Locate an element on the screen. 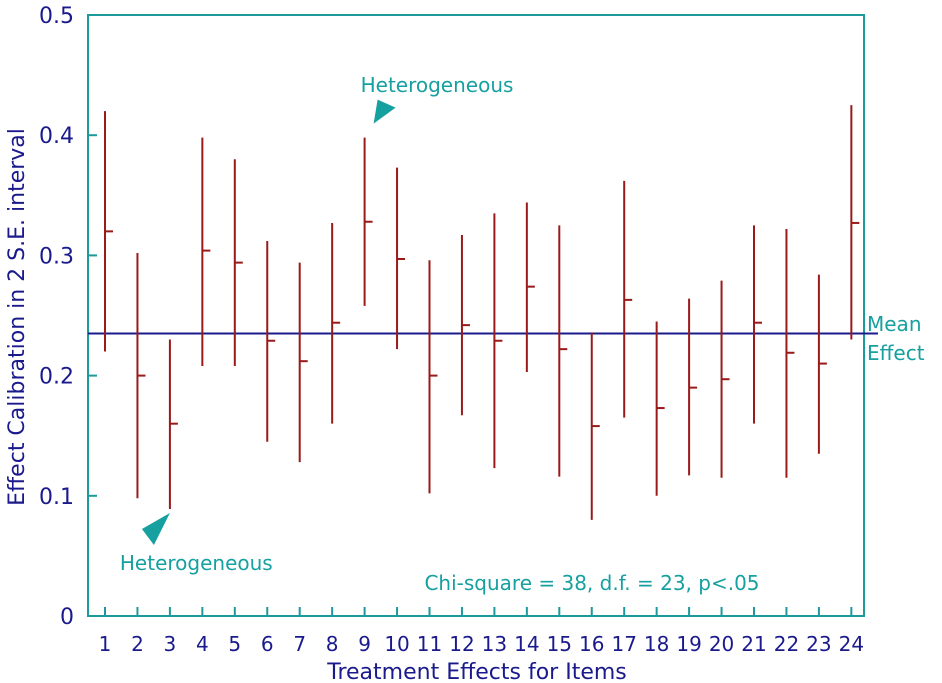  x-tick-label: 12 is located at coordinates (461, 644).